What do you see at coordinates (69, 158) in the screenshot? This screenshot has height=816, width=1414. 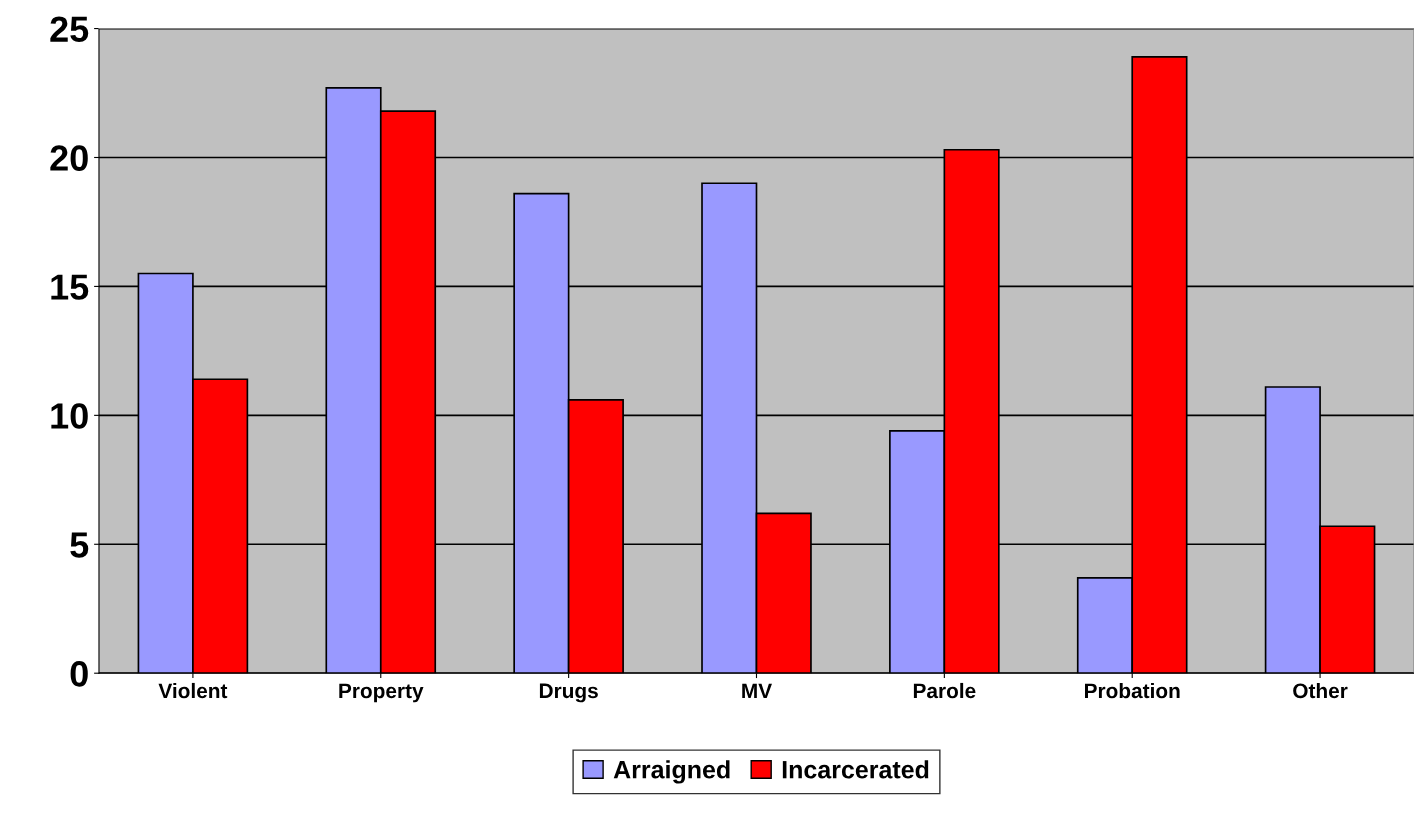 I see `y-tick-label: 20` at bounding box center [69, 158].